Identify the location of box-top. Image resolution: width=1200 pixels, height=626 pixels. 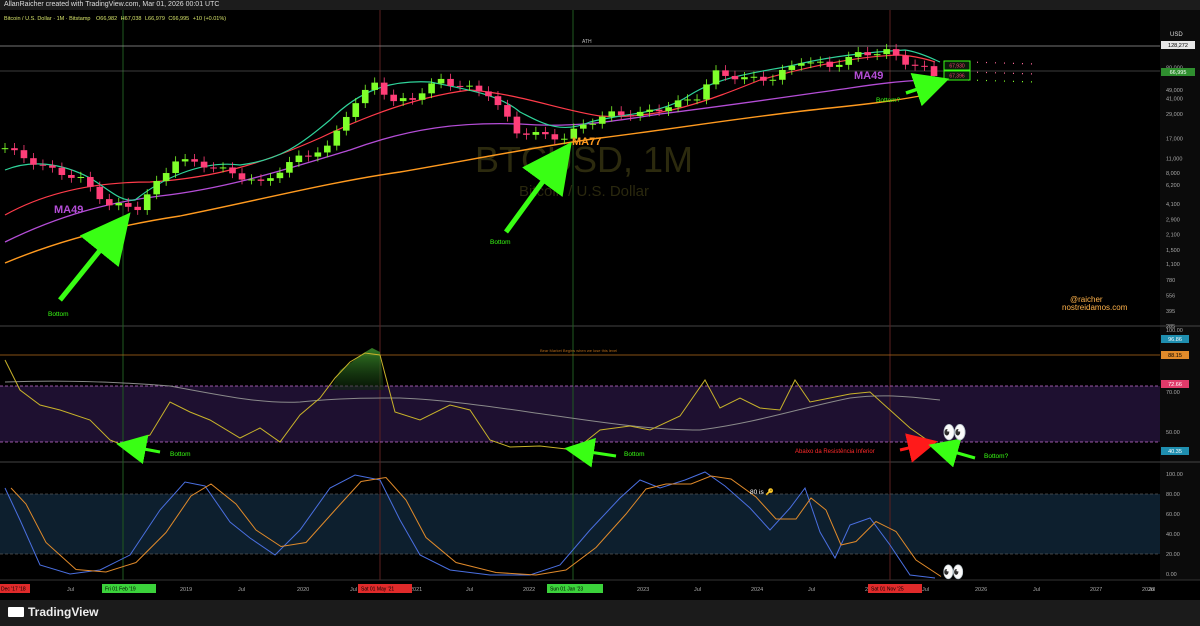
(957, 65).